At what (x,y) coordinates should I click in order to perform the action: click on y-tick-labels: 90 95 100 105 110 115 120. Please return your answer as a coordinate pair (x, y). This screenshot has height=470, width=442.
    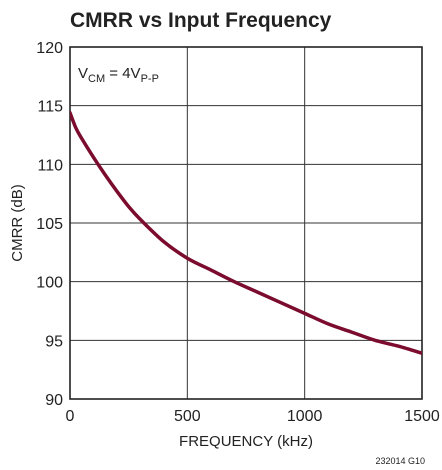
    Looking at the image, I should click on (49, 224).